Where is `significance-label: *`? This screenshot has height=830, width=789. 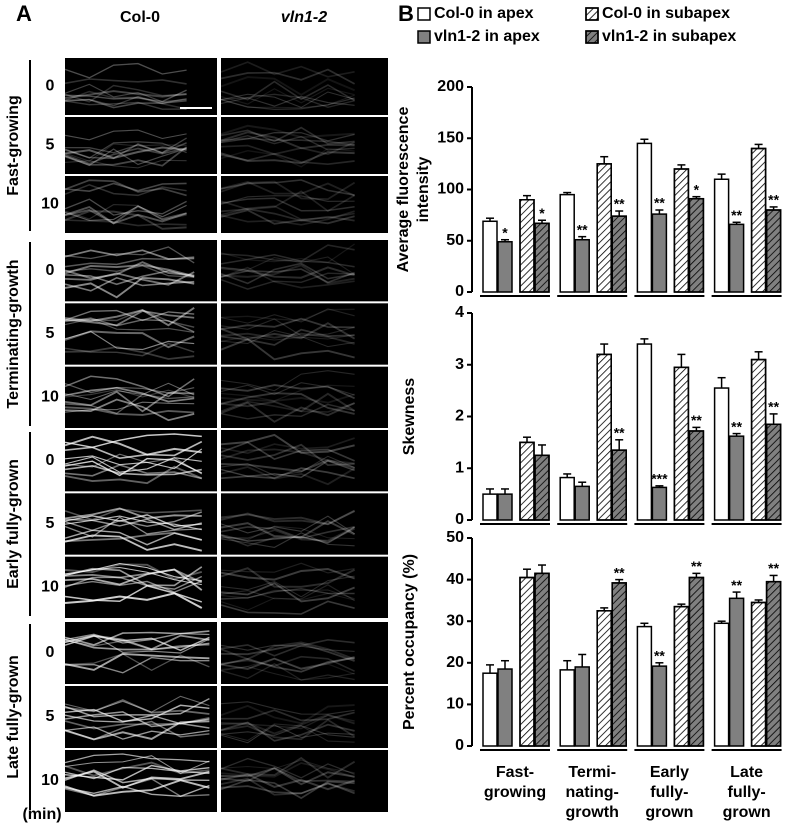 significance-label: * is located at coordinates (542, 213).